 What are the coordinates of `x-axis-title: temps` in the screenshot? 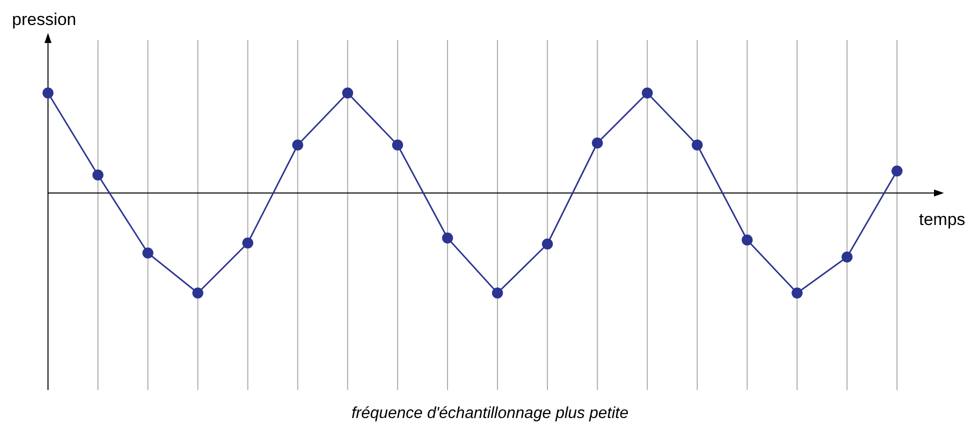 It's located at (942, 219).